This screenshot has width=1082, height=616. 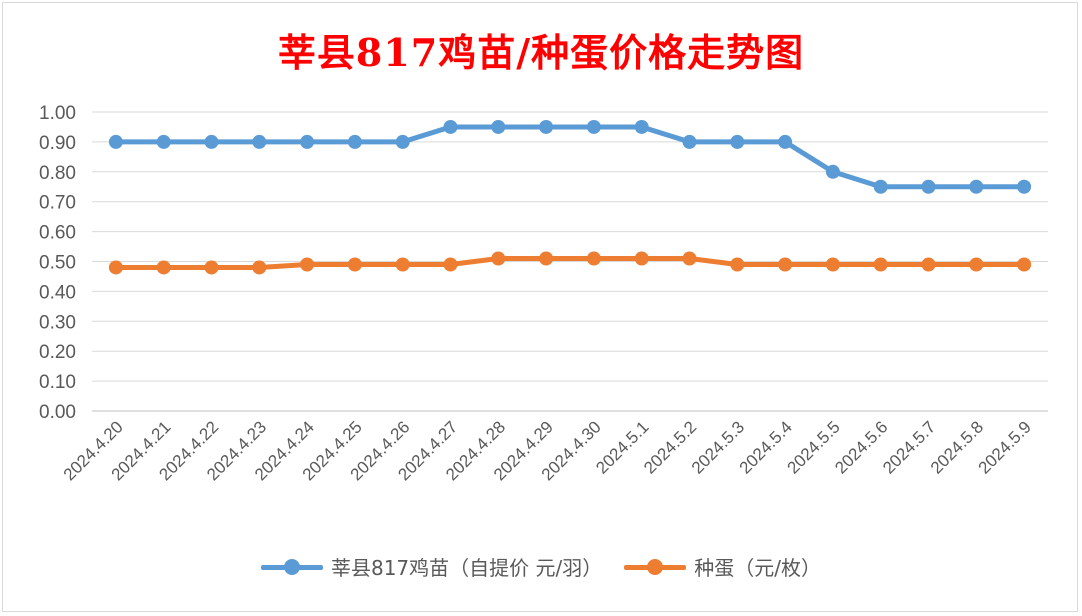 What do you see at coordinates (57, 412) in the screenshot?
I see `y-tick-label: 0.00` at bounding box center [57, 412].